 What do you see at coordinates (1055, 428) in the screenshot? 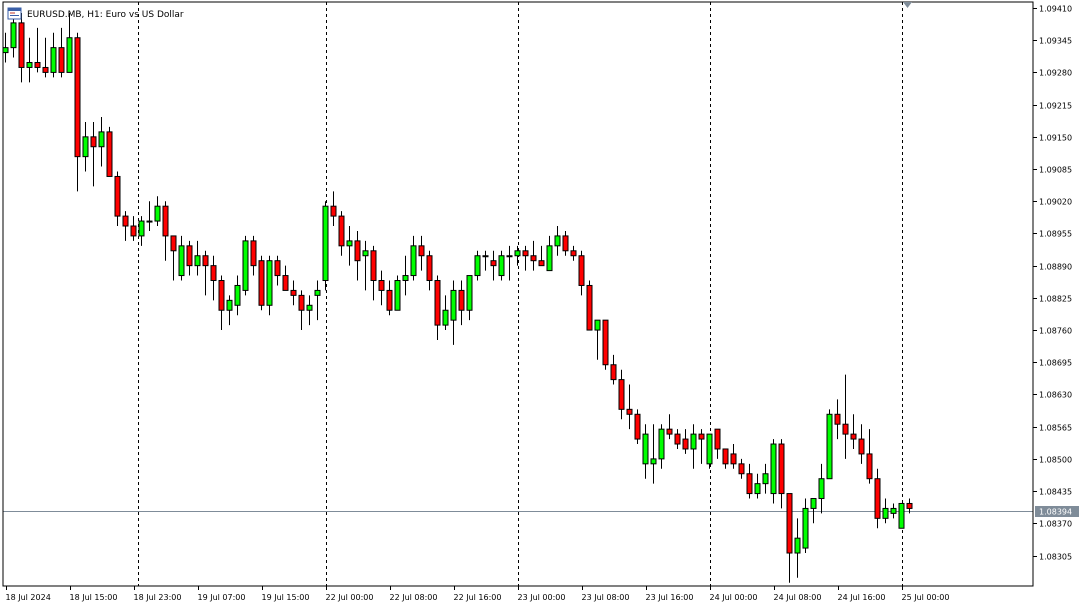
I see `price-tick-label: 1.08565` at bounding box center [1055, 428].